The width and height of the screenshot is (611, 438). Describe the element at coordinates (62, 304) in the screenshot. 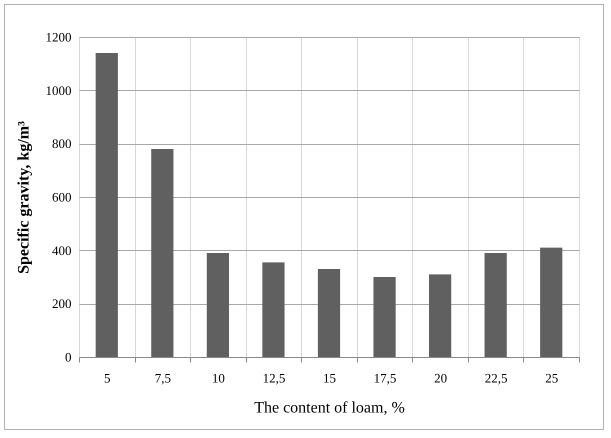

I see `y-tick-label: 200` at that location.